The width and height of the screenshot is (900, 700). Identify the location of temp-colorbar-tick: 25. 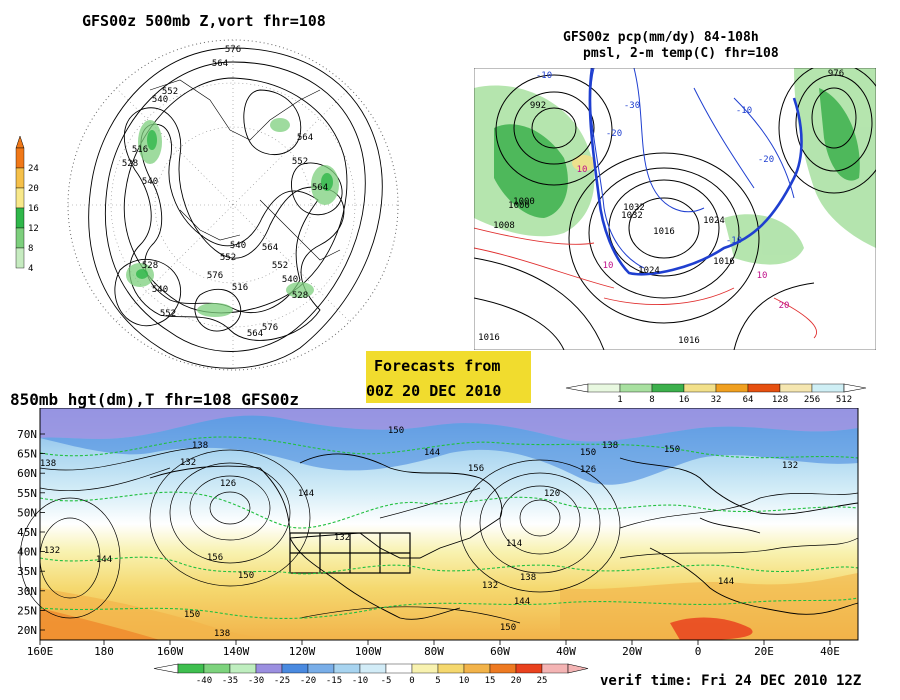
(542, 681).